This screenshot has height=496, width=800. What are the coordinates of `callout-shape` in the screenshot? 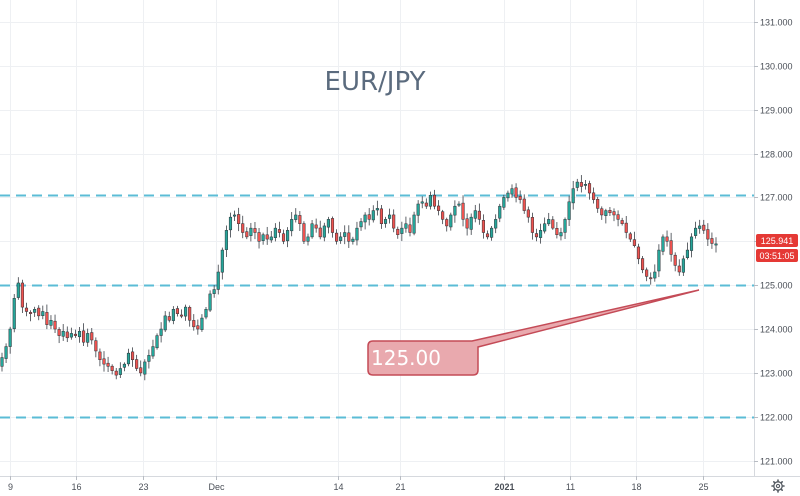 It's located at (533, 332).